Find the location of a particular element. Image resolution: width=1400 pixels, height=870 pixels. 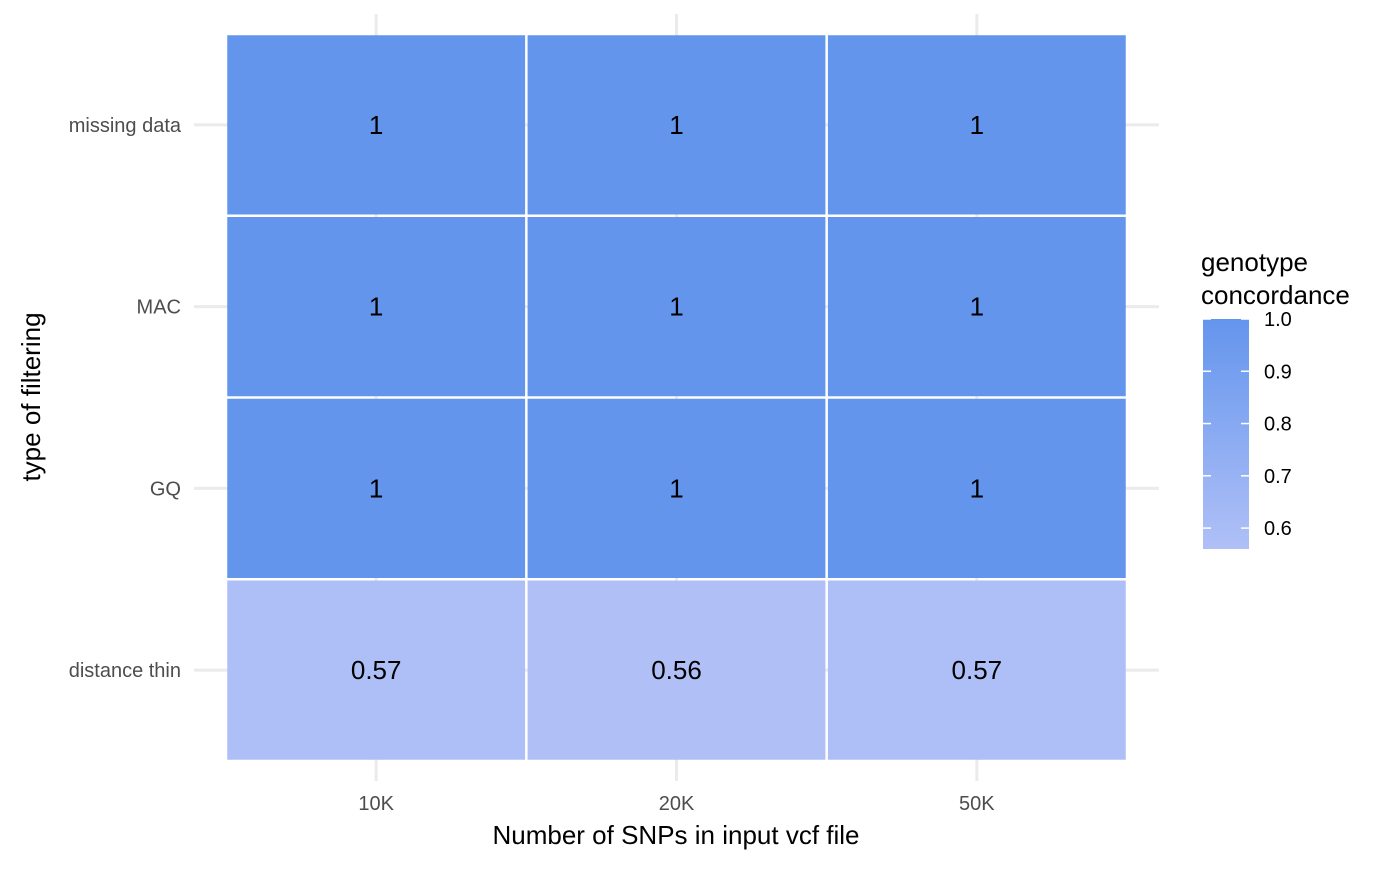

x-tick-label: 20K is located at coordinates (677, 804).